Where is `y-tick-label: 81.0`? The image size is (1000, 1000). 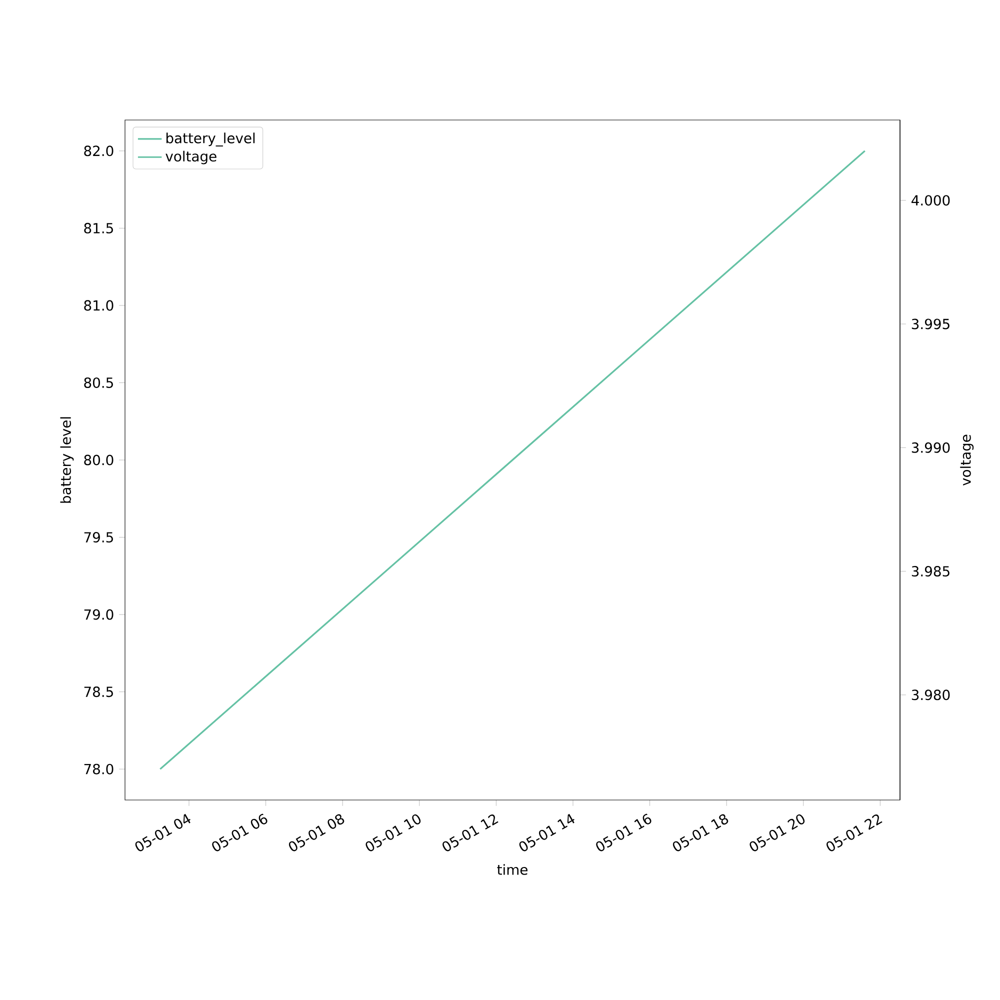
y-tick-label: 81.0 is located at coordinates (99, 305).